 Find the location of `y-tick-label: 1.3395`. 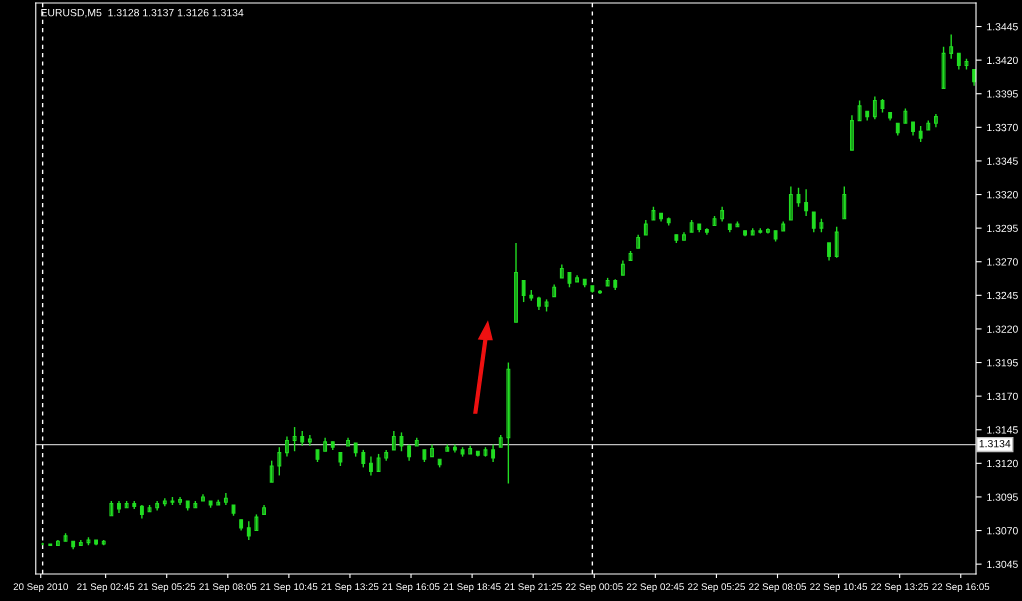

y-tick-label: 1.3395 is located at coordinates (1002, 94).